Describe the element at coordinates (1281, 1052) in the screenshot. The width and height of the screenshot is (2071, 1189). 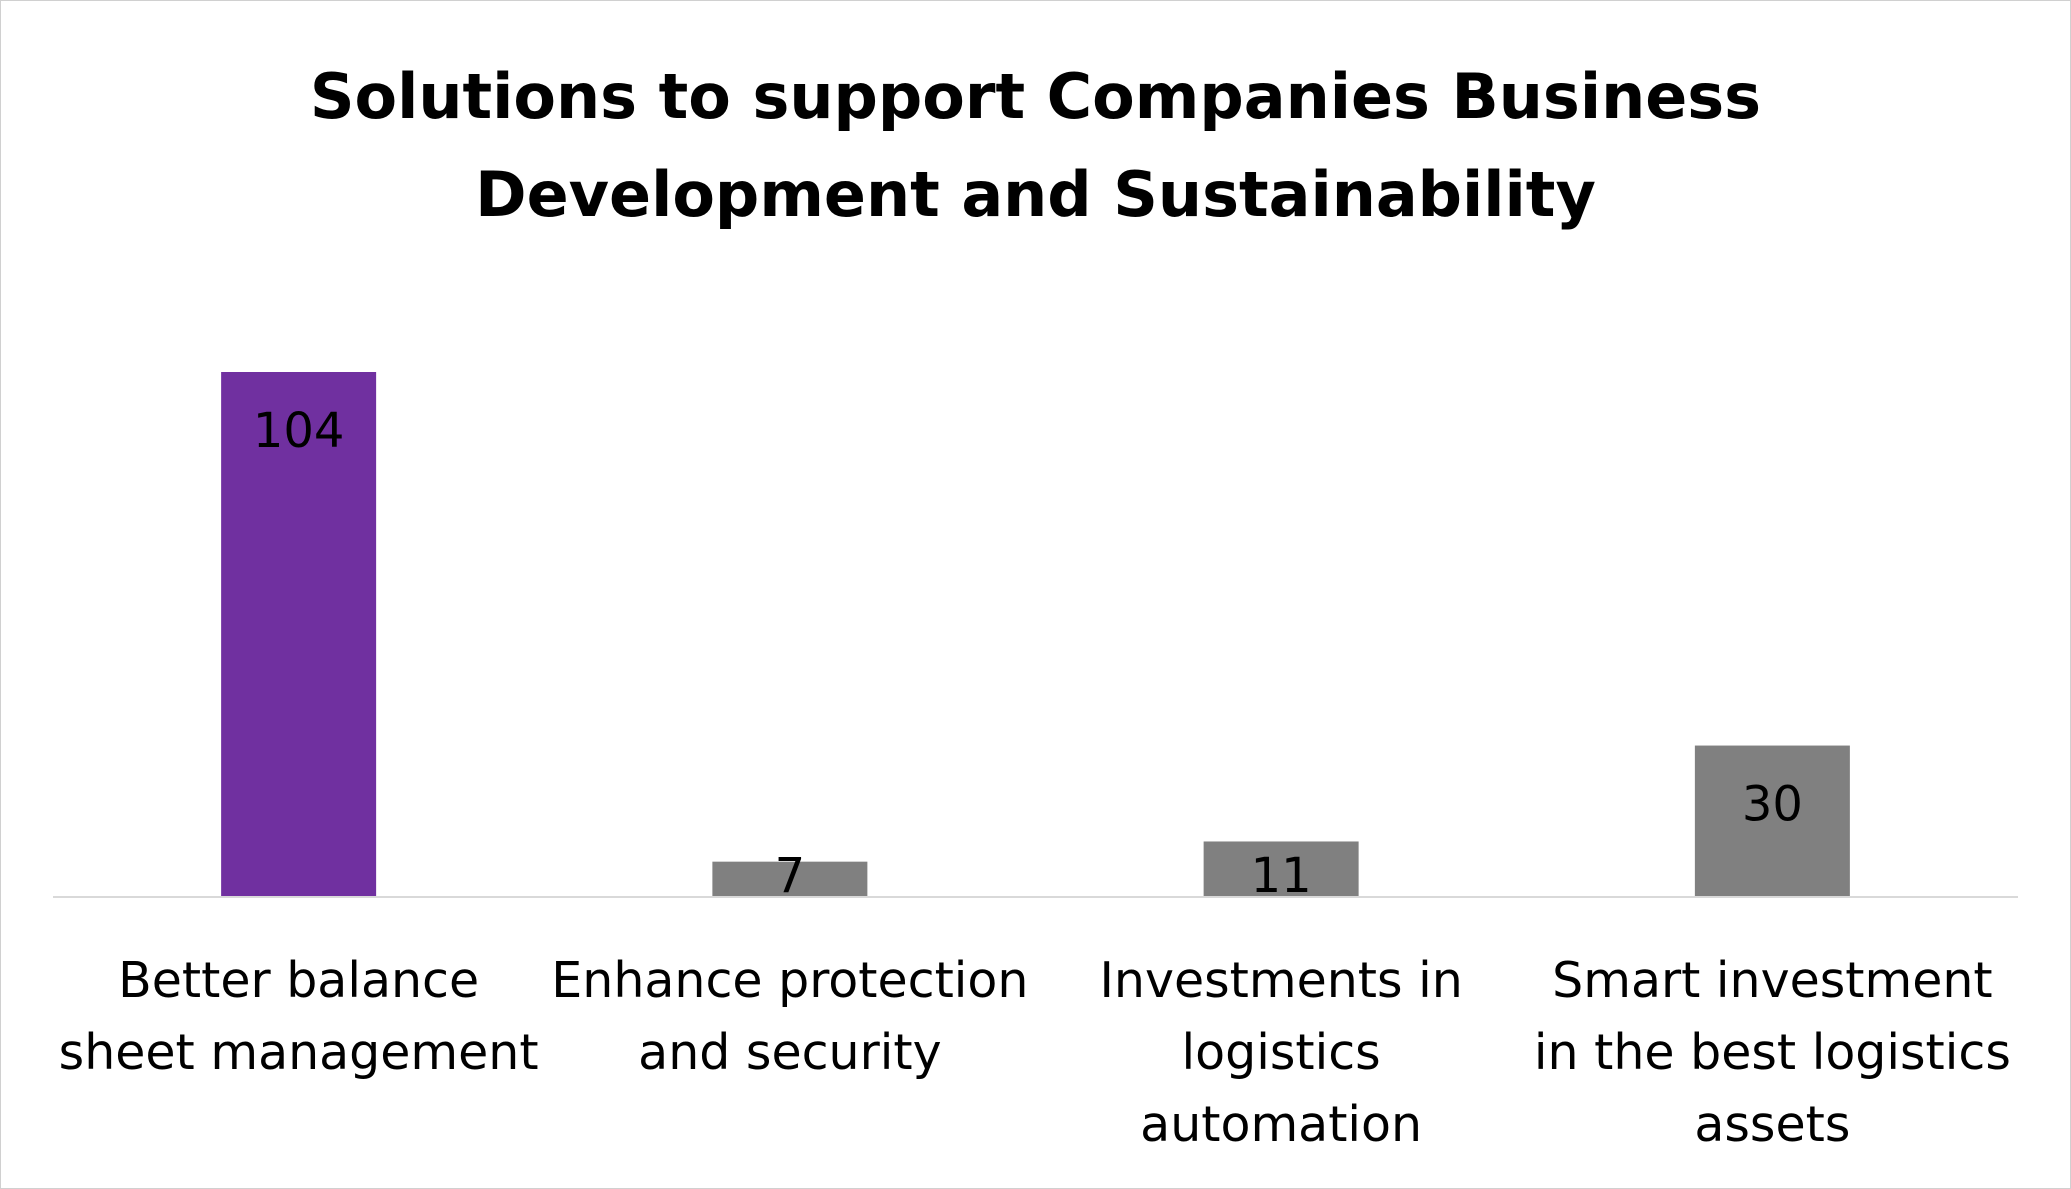
I see `x-tick-label: Investments in logistics automation` at that location.